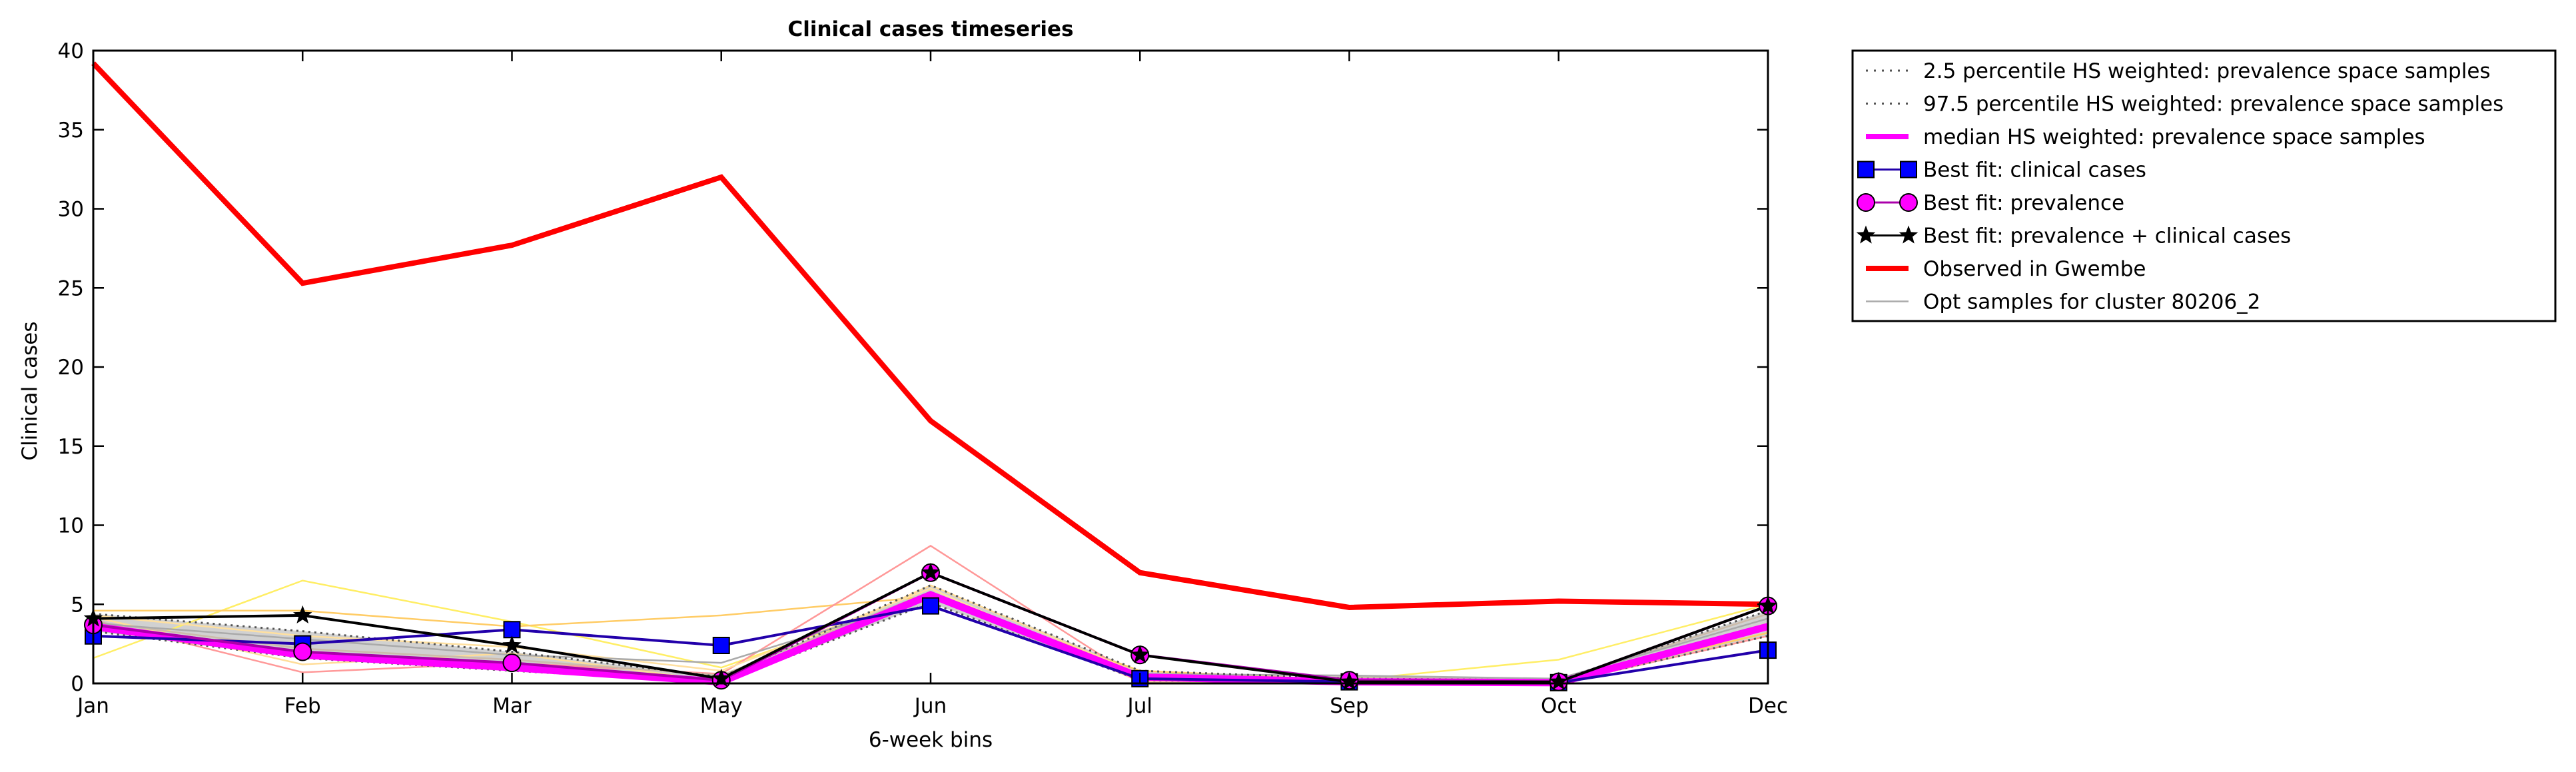 The image size is (2576, 772). What do you see at coordinates (71, 447) in the screenshot?
I see `y-tick-label: 15` at bounding box center [71, 447].